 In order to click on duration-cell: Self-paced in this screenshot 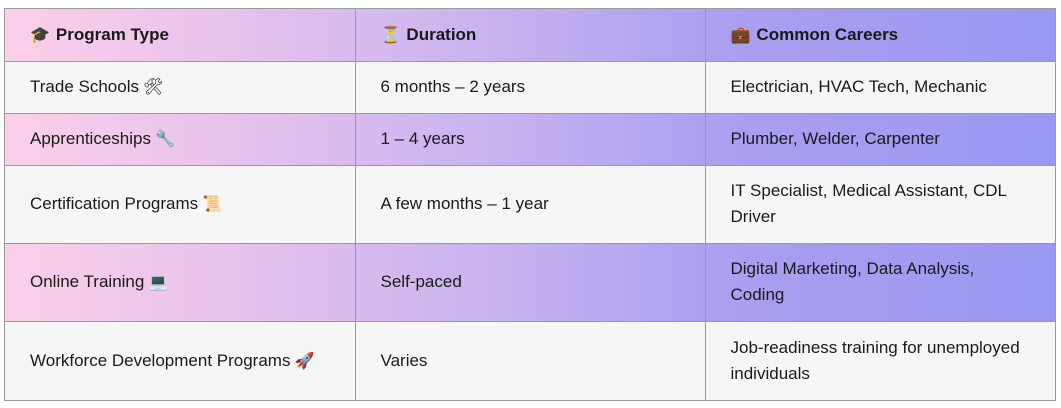, I will do `click(530, 282)`.